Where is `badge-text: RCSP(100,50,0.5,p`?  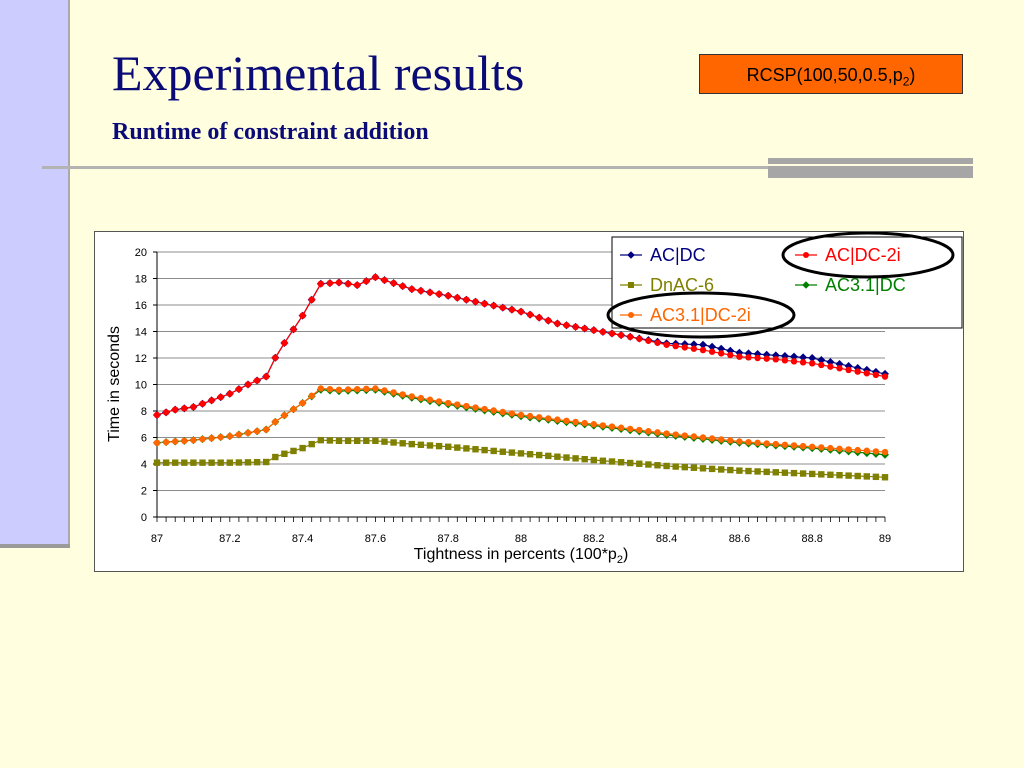
badge-text: RCSP(100,50,0.5,p is located at coordinates (824, 75).